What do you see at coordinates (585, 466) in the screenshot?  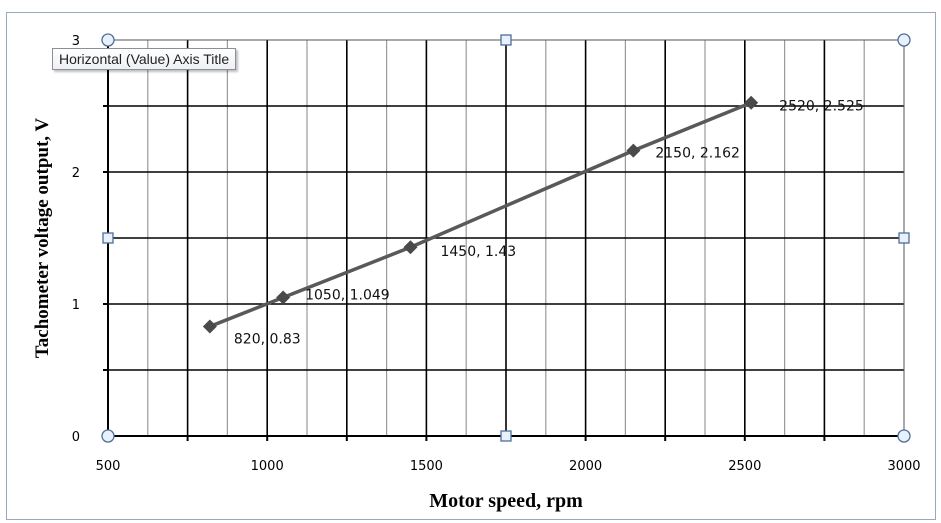 I see `x-tick-label: 2000` at bounding box center [585, 466].